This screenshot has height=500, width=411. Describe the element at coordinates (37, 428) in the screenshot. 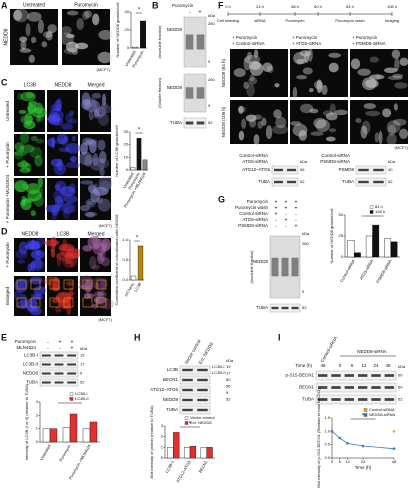

I see `y-tick-label: 1` at that location.